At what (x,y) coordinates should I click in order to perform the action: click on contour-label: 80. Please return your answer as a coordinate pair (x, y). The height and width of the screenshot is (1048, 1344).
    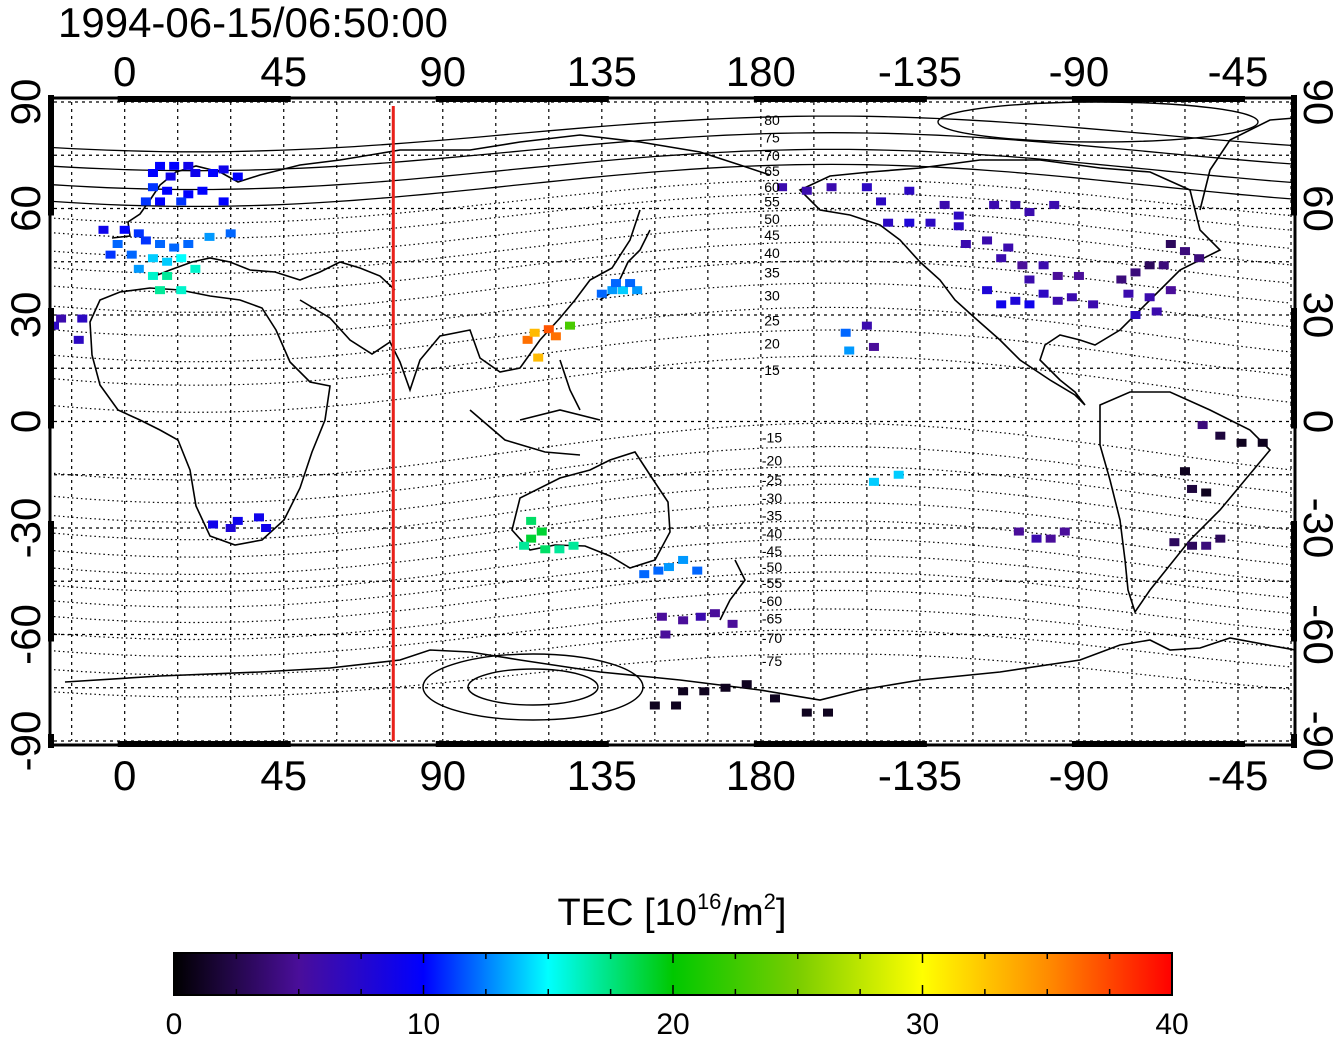
    Looking at the image, I should click on (772, 120).